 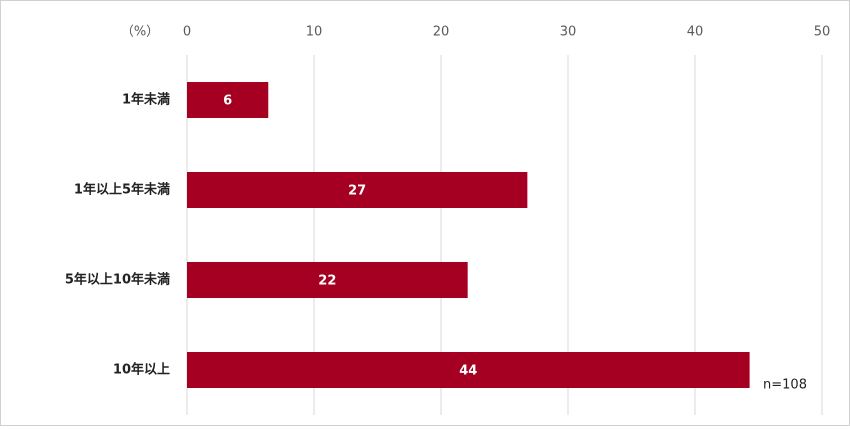 I want to click on value-label: 27, so click(x=357, y=191).